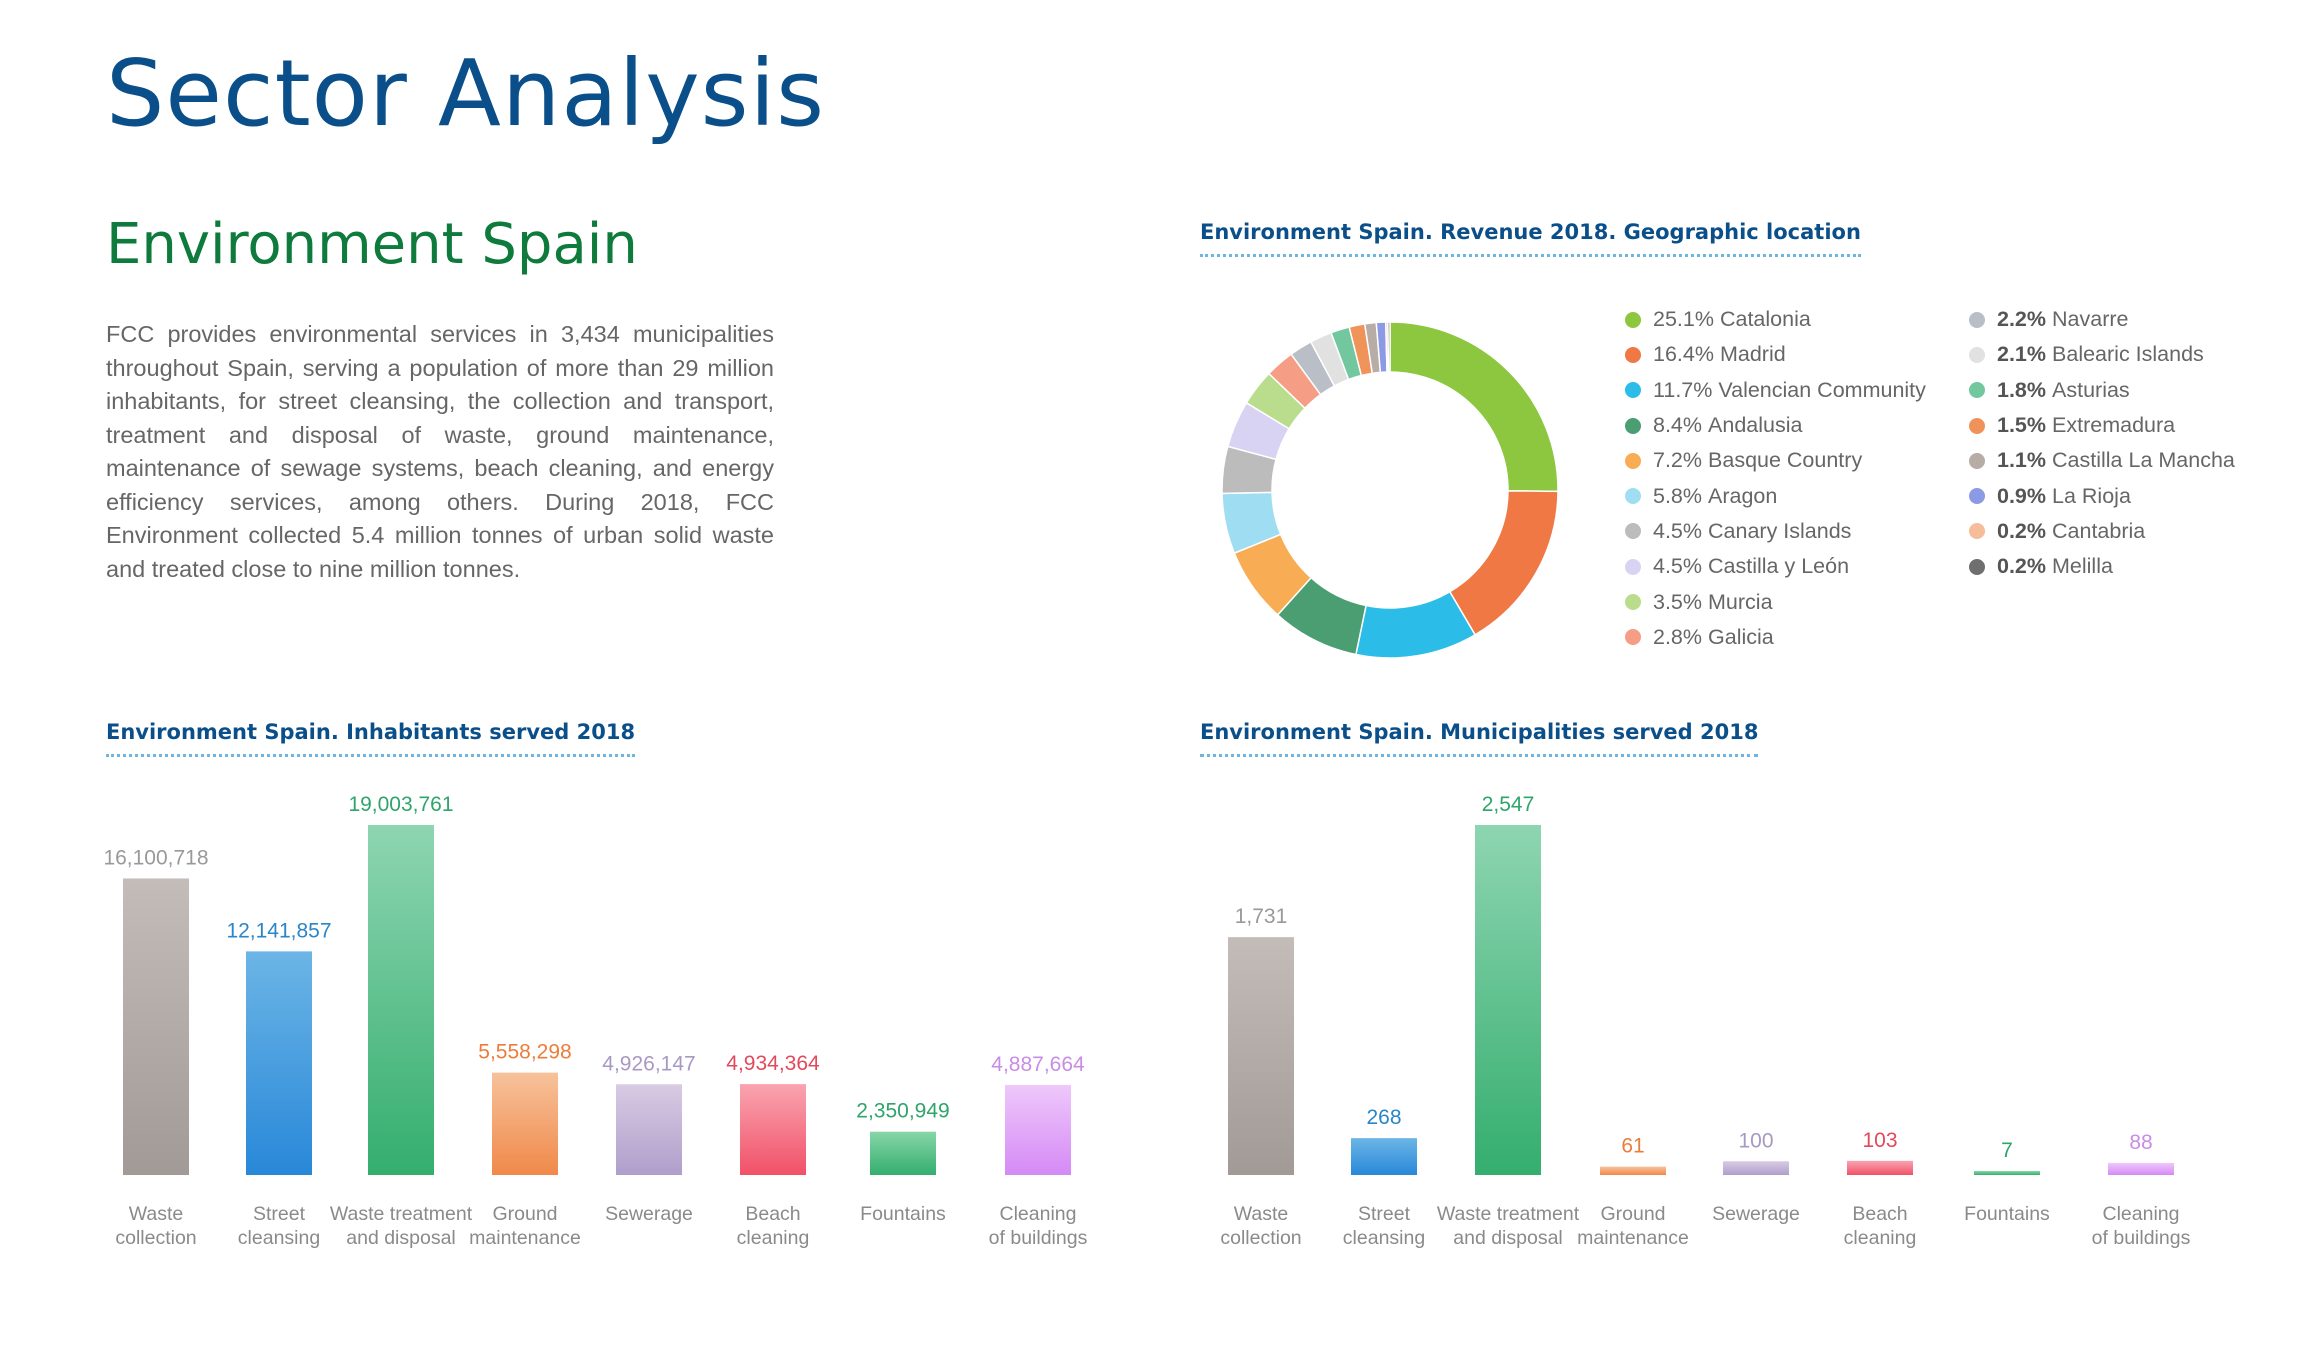 Image resolution: width=2314 pixels, height=1349 pixels. I want to click on legend-item-castilla-y-le-n: 4.5% Castilla y León, so click(1775, 566).